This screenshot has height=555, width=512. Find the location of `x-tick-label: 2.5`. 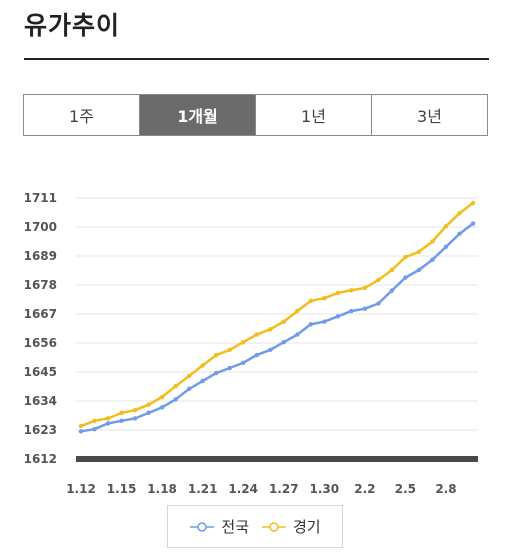

x-tick-label: 2.5 is located at coordinates (405, 489).